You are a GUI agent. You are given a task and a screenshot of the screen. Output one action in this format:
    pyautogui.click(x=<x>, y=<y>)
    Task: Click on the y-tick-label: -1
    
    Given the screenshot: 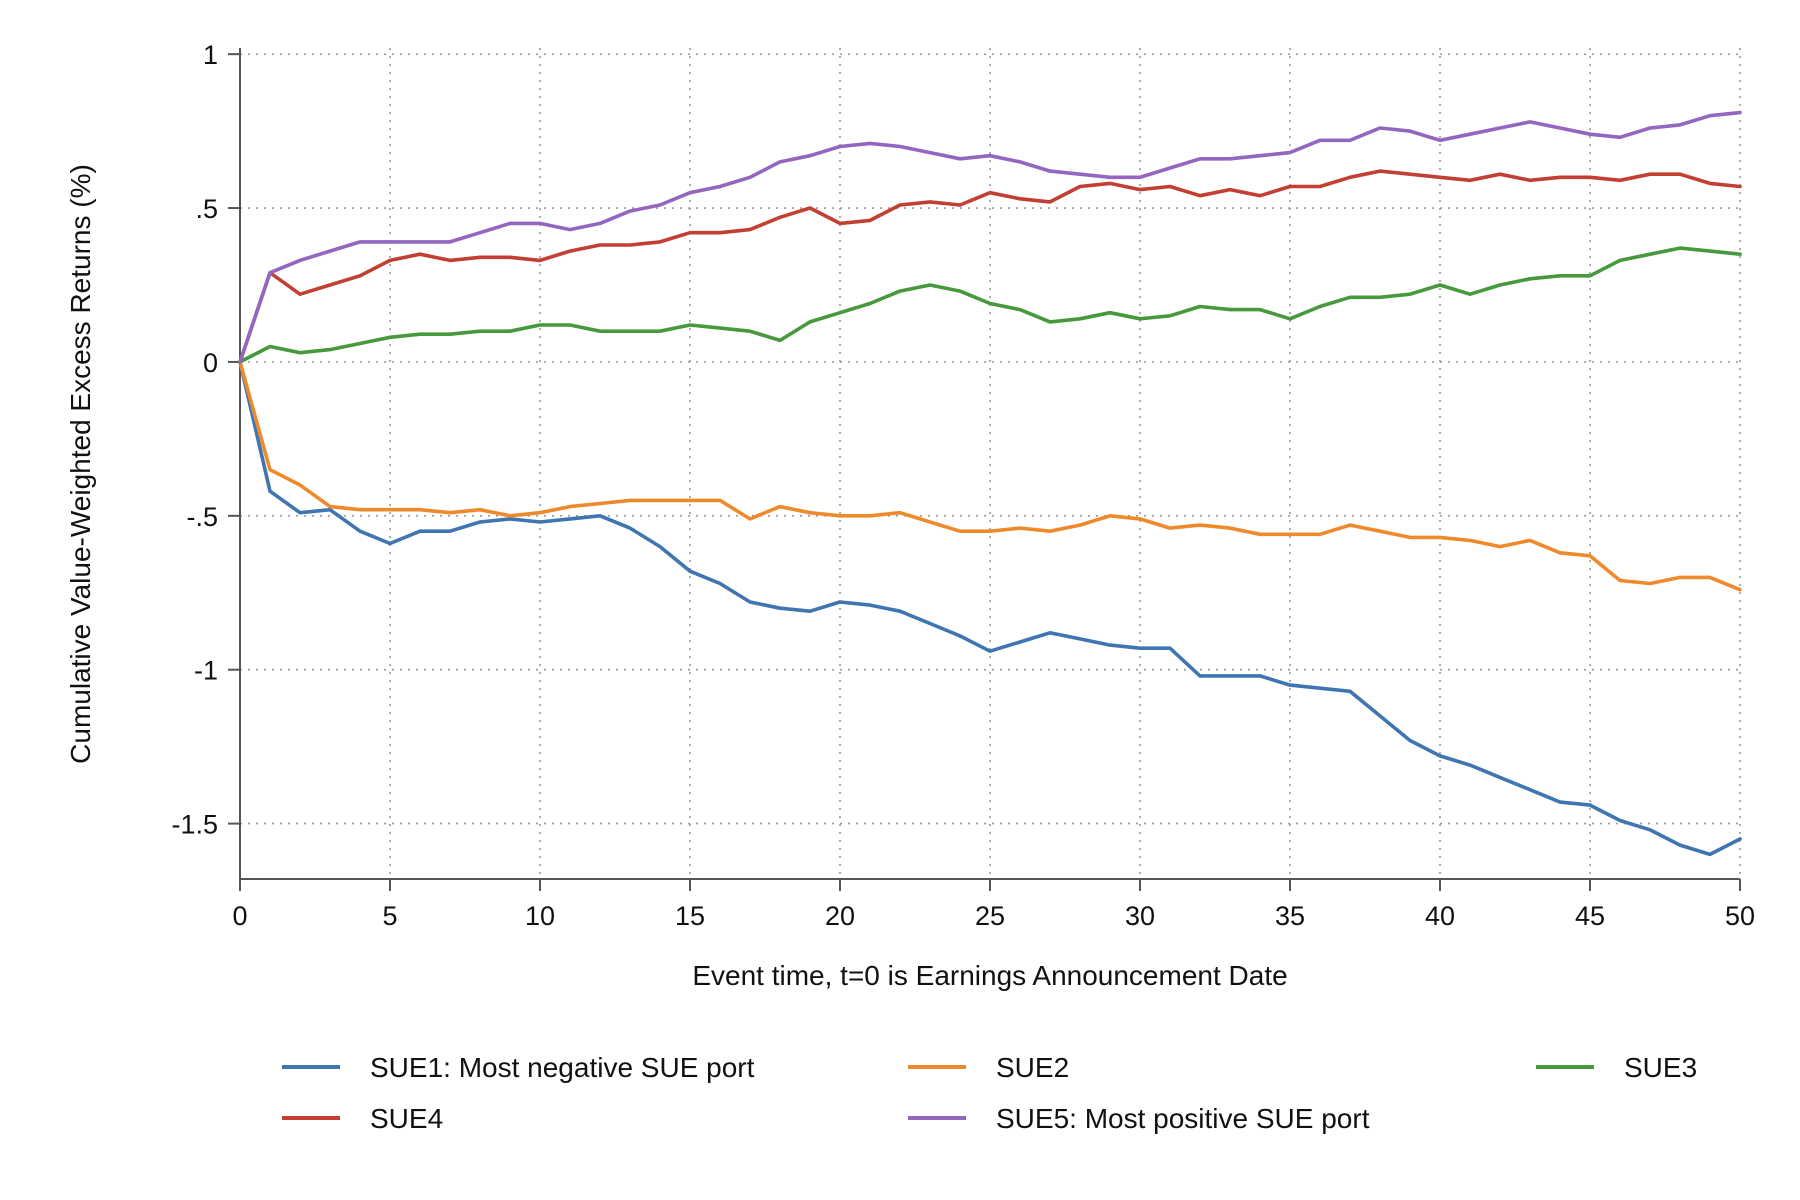 What is the action you would take?
    pyautogui.click(x=206, y=671)
    